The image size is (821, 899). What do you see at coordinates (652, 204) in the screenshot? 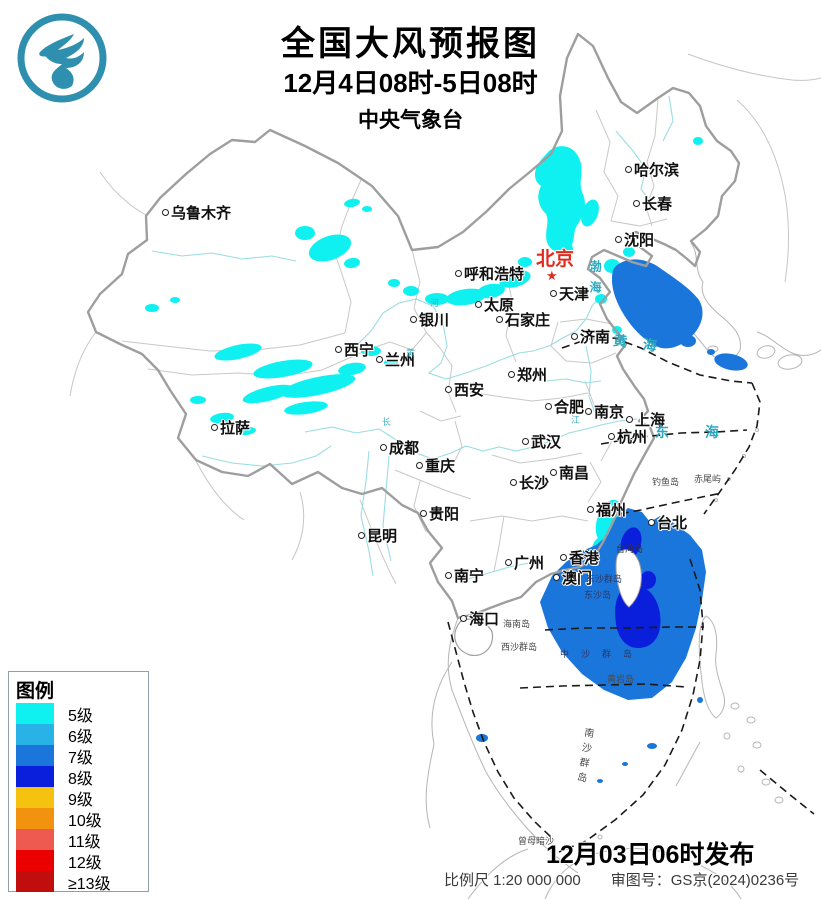
I see `city-label: 长春` at bounding box center [652, 204].